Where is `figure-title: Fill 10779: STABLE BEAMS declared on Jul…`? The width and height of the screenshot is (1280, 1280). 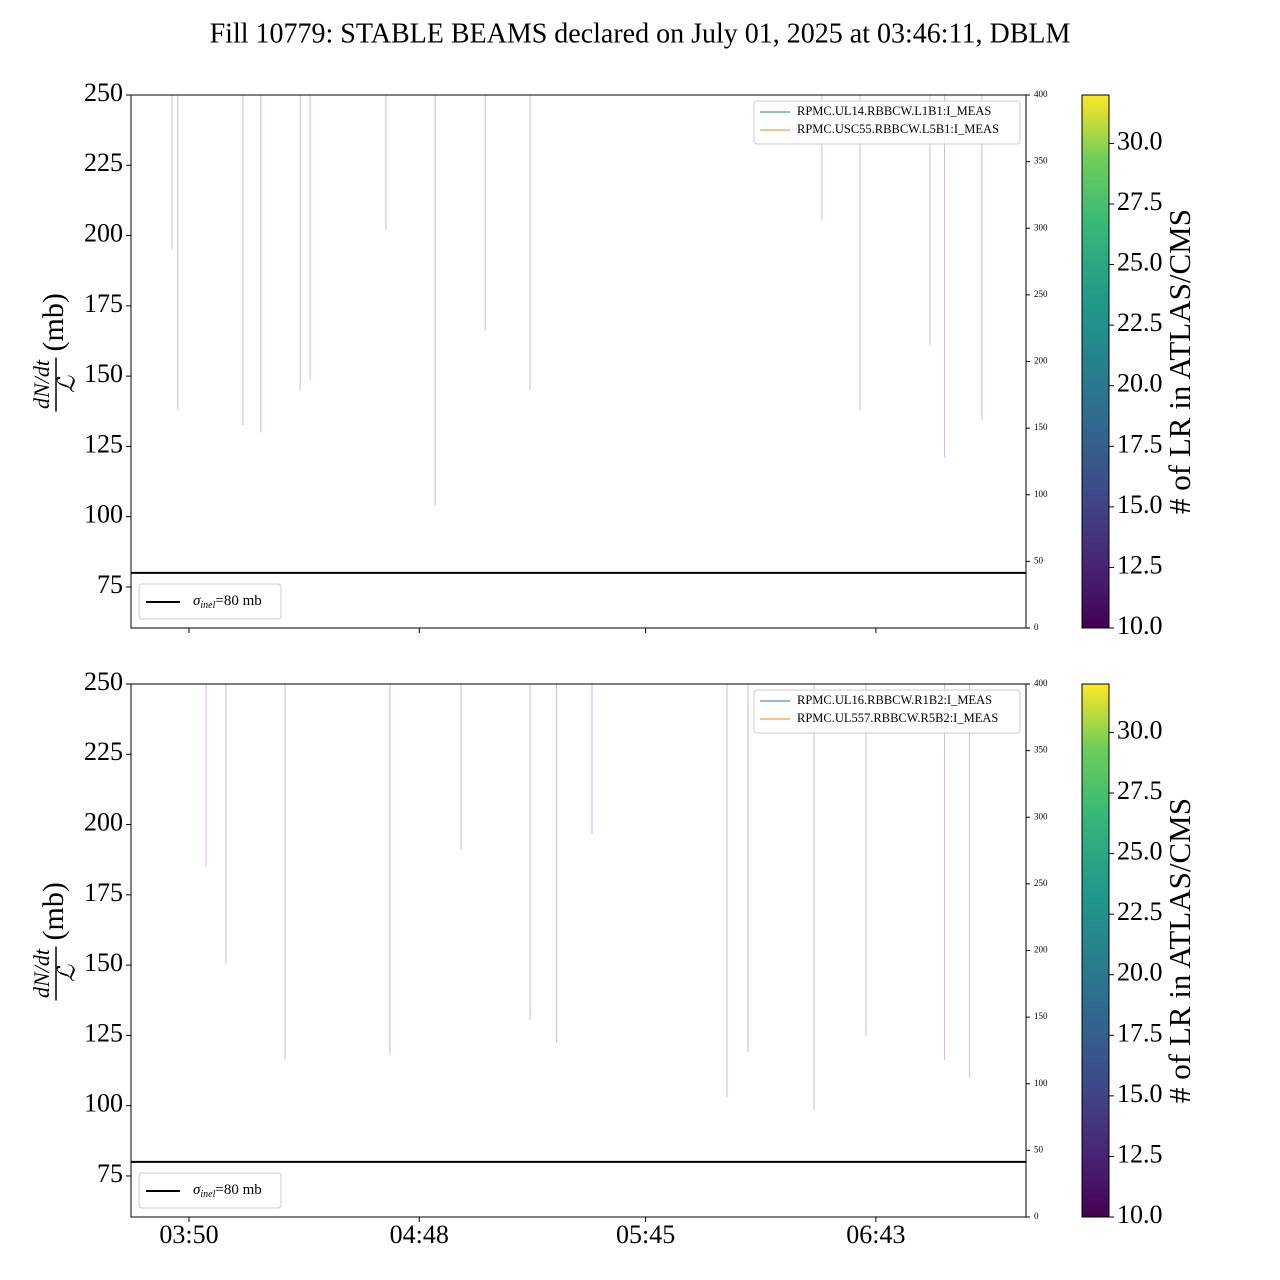 figure-title: Fill 10779: STABLE BEAMS declared on Jul… is located at coordinates (640, 33).